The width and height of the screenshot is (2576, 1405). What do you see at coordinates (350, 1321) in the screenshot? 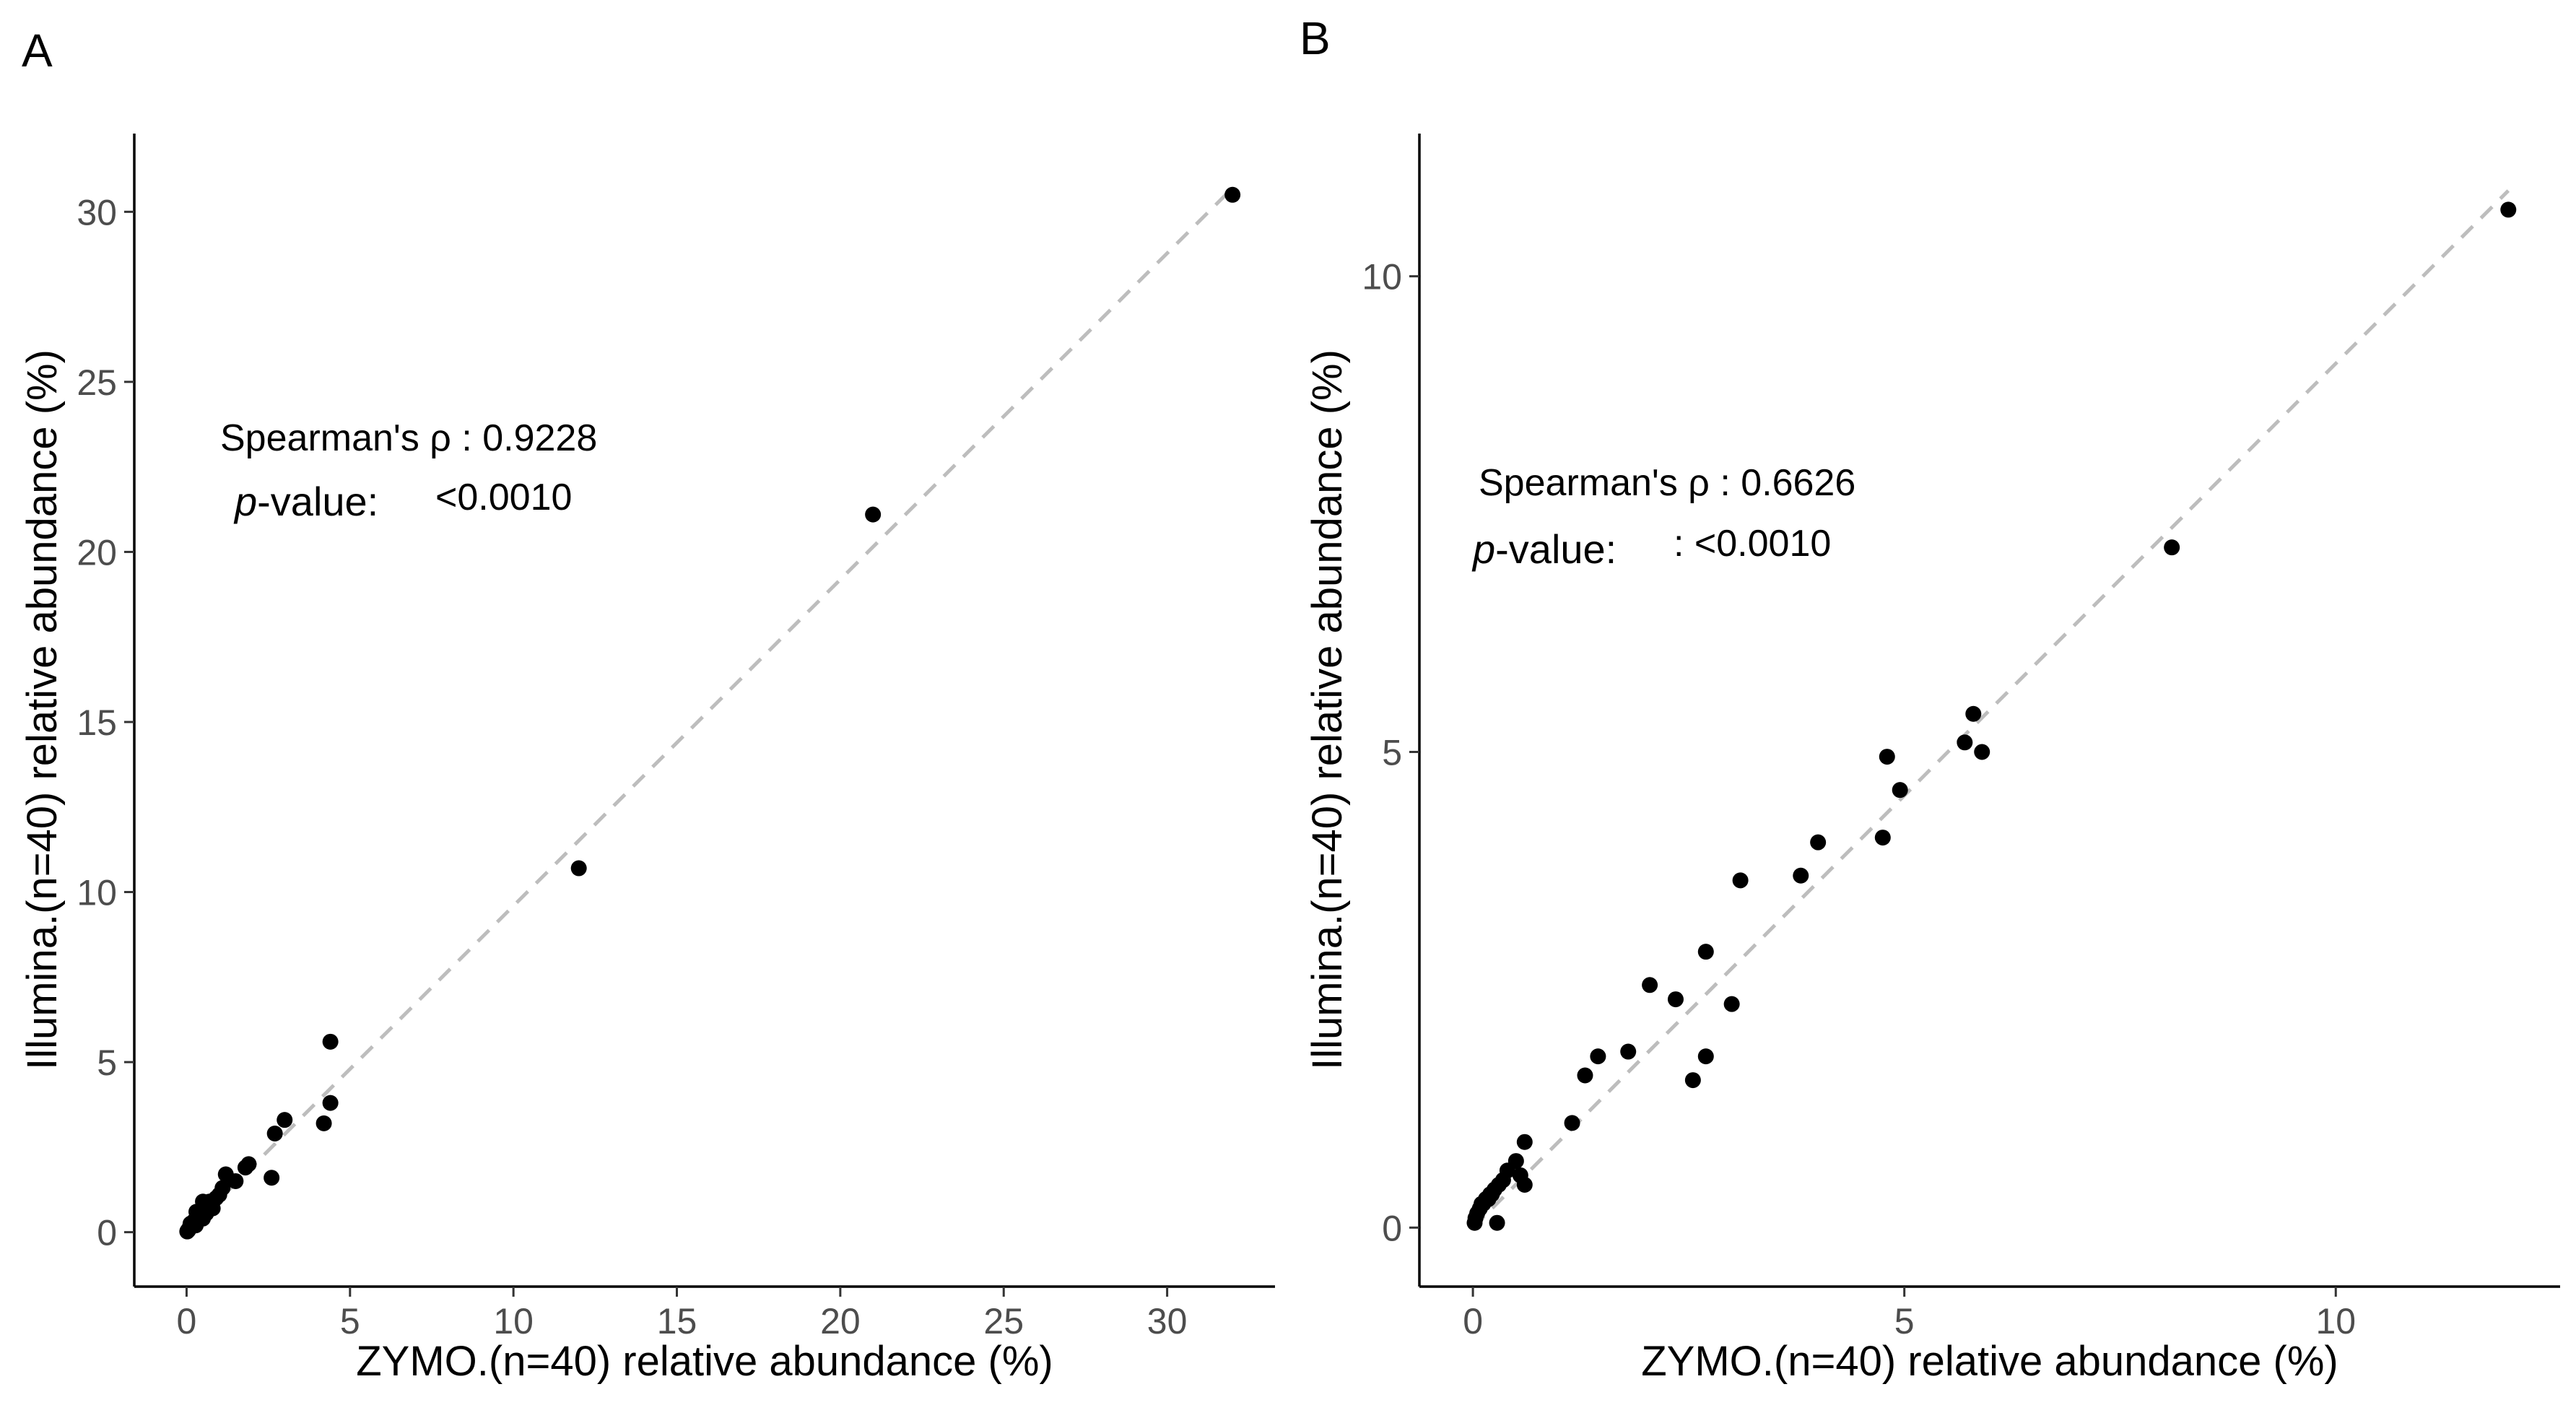
I see `panel-a-x-tick-label: 5` at bounding box center [350, 1321].